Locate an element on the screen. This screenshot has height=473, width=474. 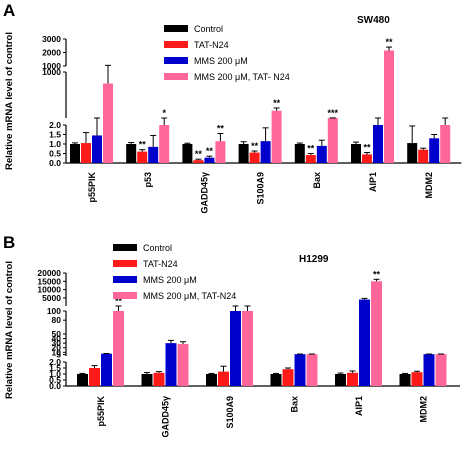
y-tick-label: 40 is located at coordinates (57, 339).